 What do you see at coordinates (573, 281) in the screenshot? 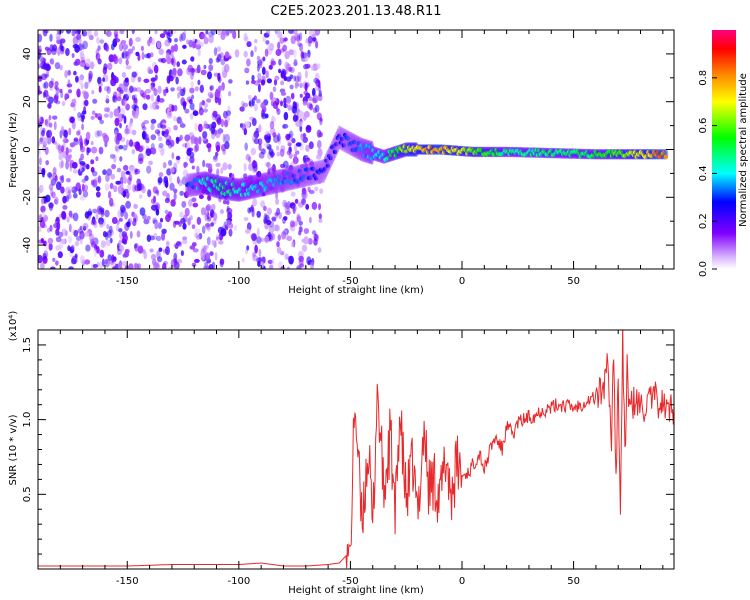
I see `x-tick-label: 50` at bounding box center [573, 281].